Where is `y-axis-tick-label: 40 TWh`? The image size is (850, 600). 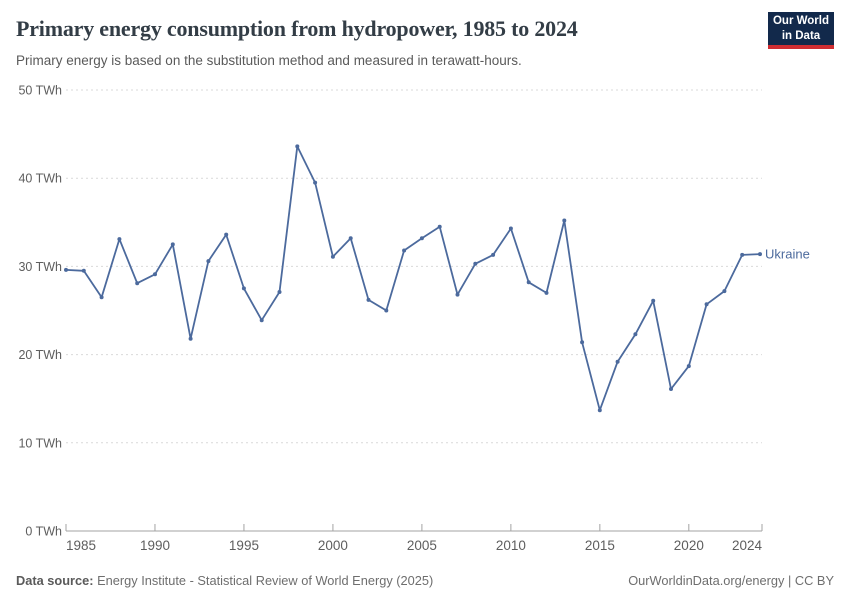
y-axis-tick-label: 40 TWh is located at coordinates (40, 179).